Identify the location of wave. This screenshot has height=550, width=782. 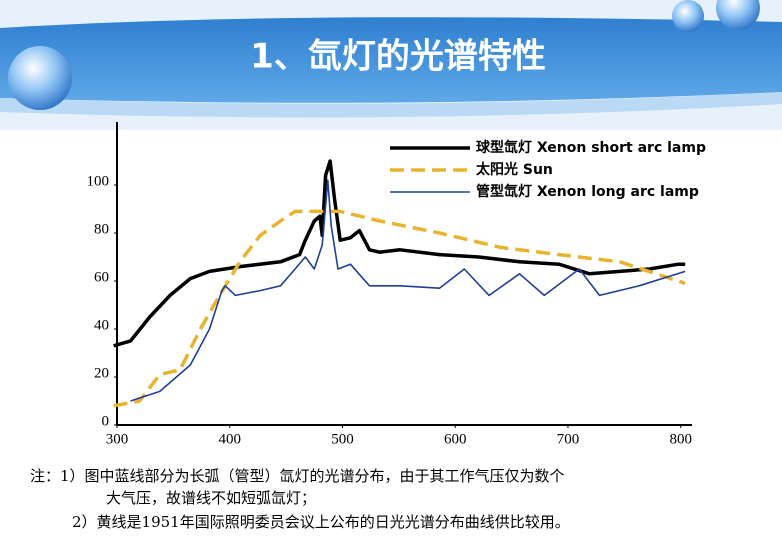
(391, 105).